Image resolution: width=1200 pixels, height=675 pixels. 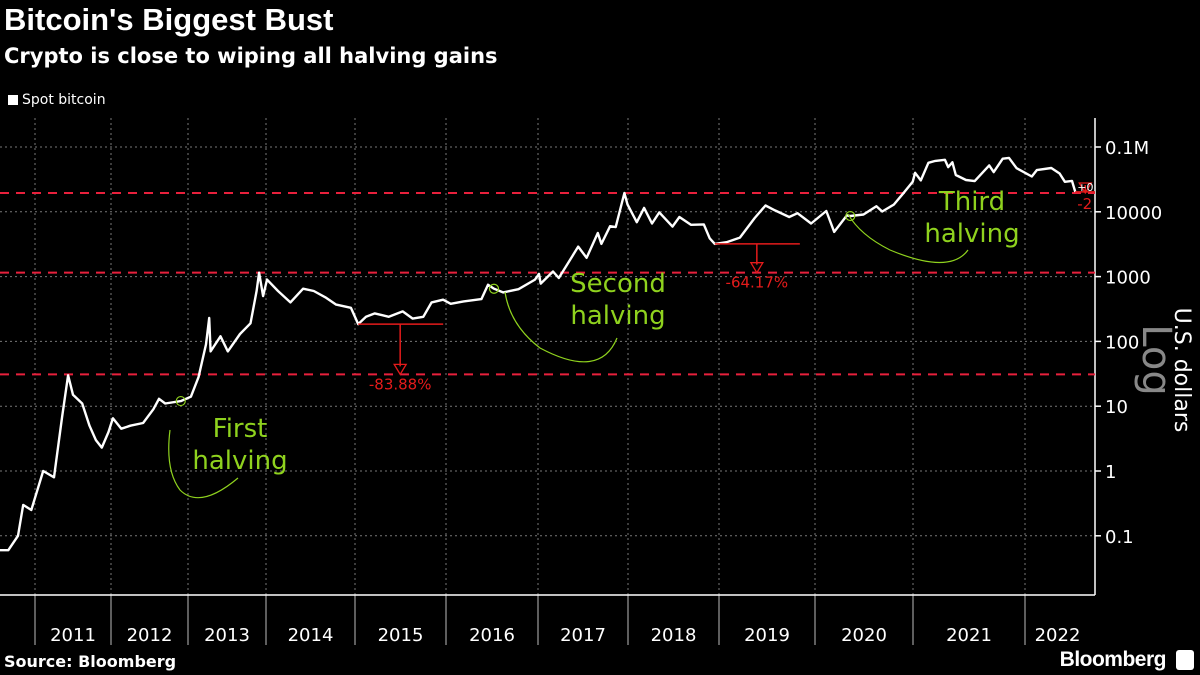 What do you see at coordinates (1116, 407) in the screenshot?
I see `y-tick-label: 10` at bounding box center [1116, 407].